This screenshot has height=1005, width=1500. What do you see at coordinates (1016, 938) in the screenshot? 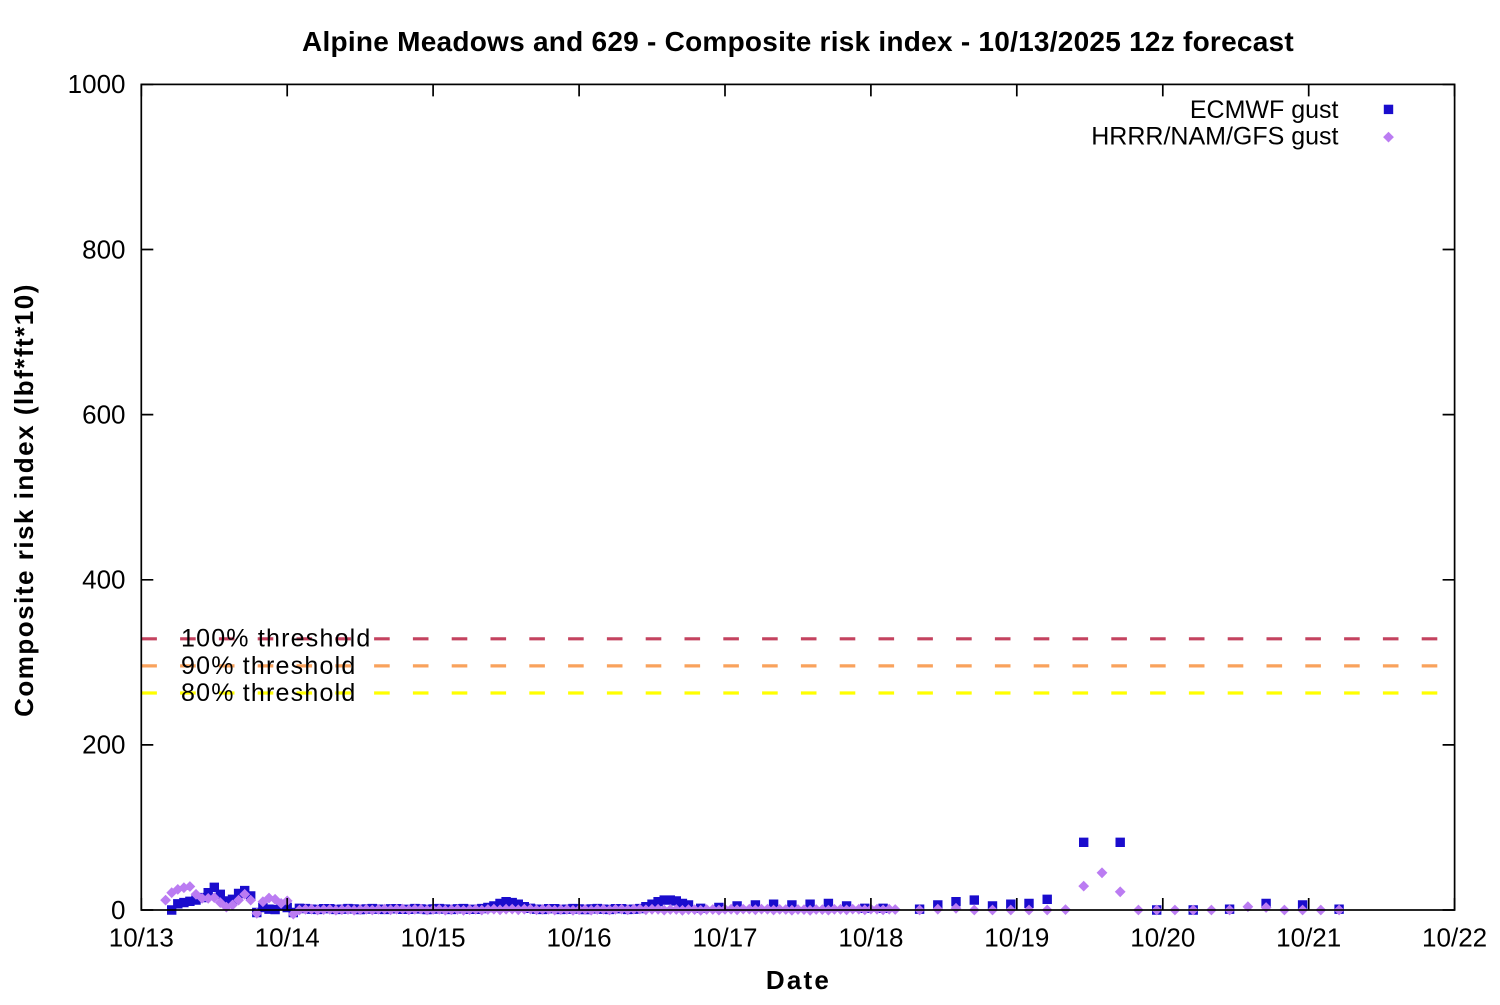
I see `svg-text: 10/19` at bounding box center [1016, 938].